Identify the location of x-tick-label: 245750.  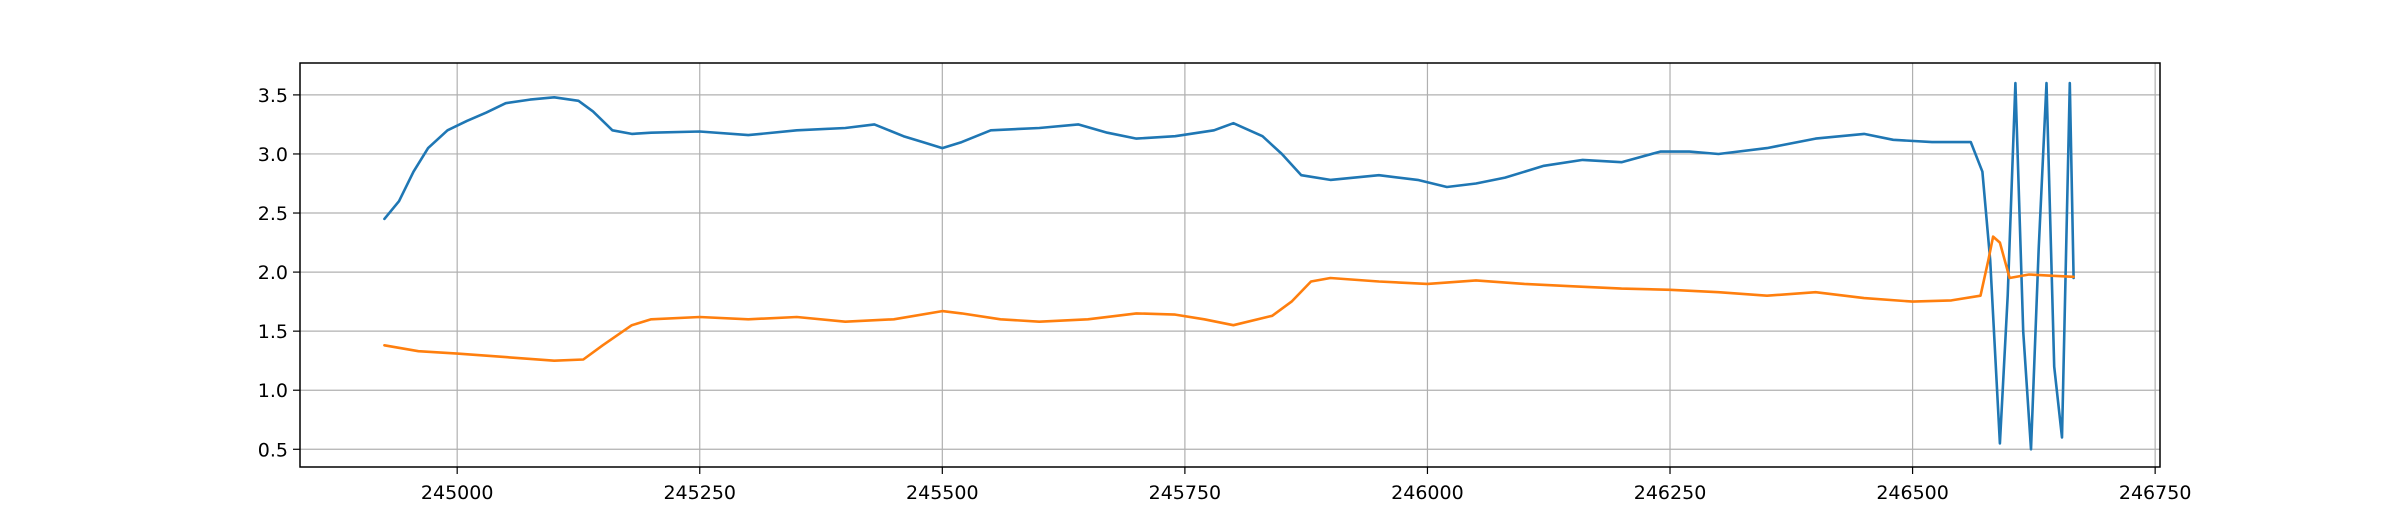
(1185, 493).